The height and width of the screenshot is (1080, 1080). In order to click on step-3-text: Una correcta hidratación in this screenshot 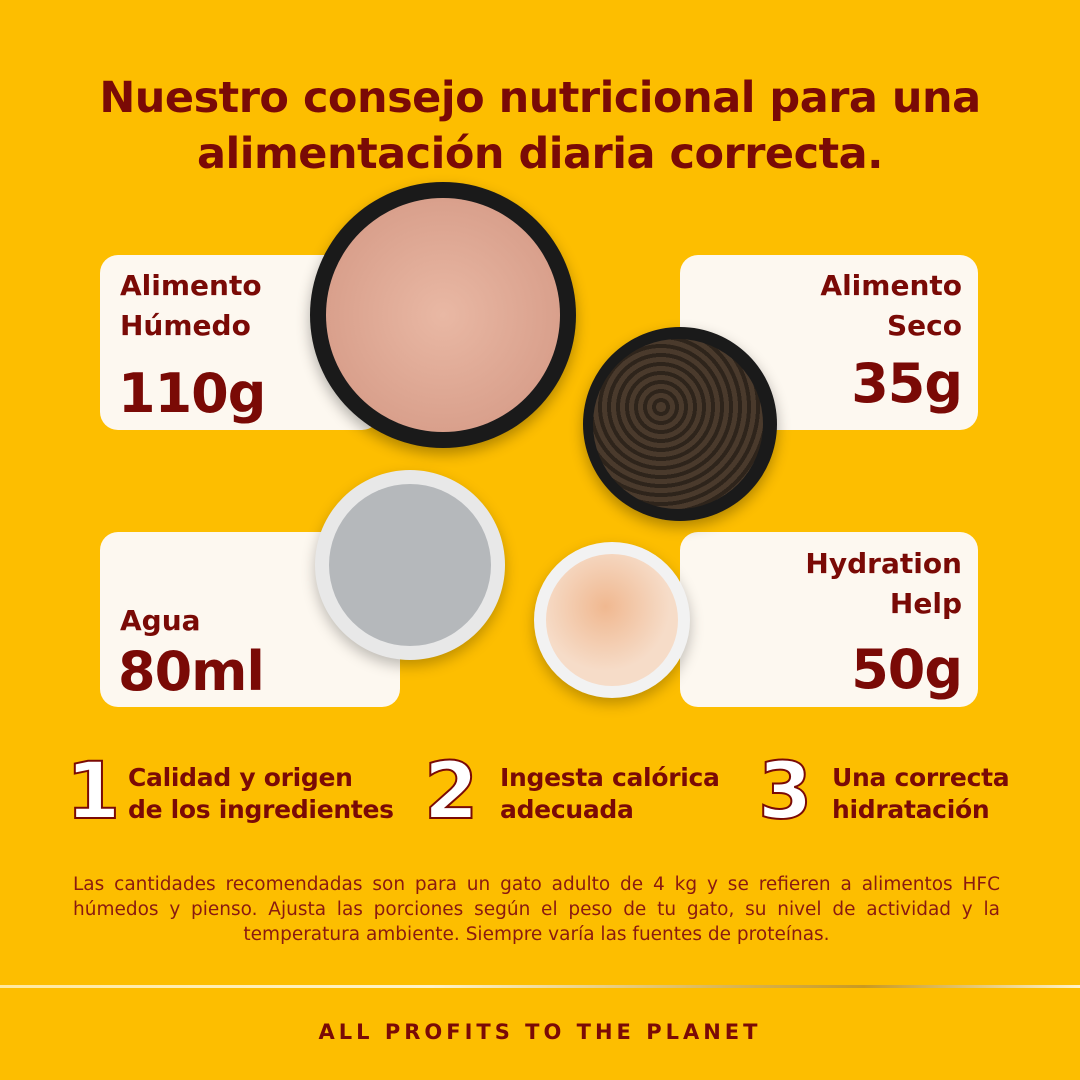, I will do `click(921, 793)`.